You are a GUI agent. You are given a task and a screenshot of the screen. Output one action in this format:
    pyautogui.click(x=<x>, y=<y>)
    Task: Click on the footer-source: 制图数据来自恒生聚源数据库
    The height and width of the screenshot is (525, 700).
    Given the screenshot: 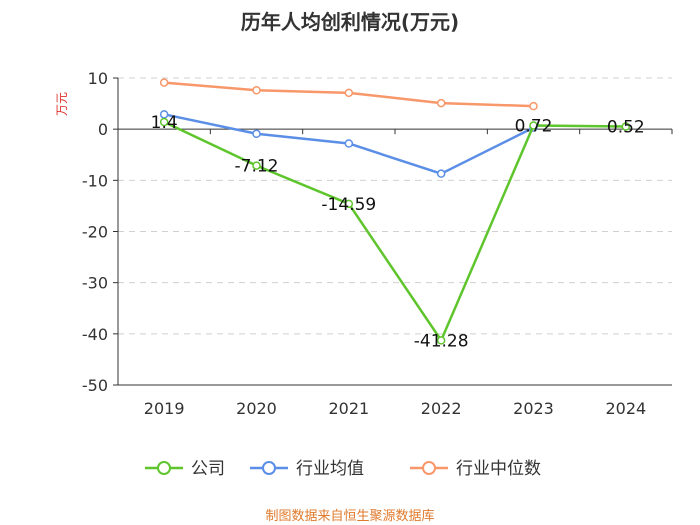 What is the action you would take?
    pyautogui.click(x=349, y=516)
    